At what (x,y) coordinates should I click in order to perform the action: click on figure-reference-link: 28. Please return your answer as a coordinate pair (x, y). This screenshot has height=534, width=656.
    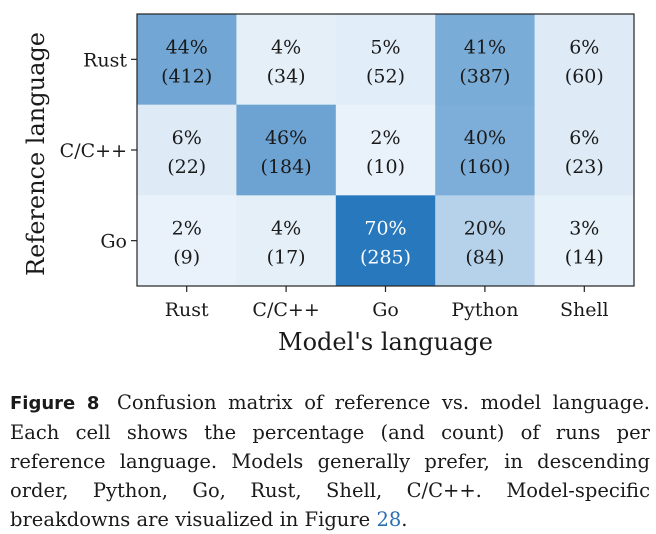
    Looking at the image, I should click on (389, 519).